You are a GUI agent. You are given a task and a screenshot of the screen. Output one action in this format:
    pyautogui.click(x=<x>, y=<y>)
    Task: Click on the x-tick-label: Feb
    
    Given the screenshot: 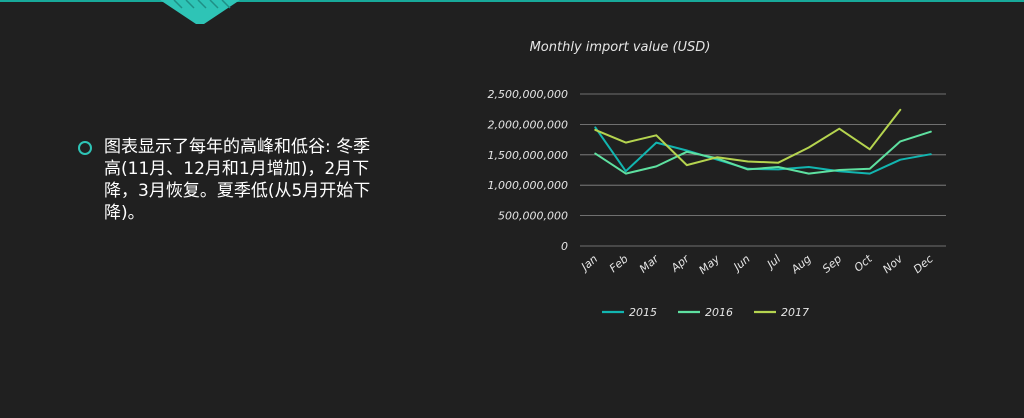 What is the action you would take?
    pyautogui.click(x=619, y=263)
    